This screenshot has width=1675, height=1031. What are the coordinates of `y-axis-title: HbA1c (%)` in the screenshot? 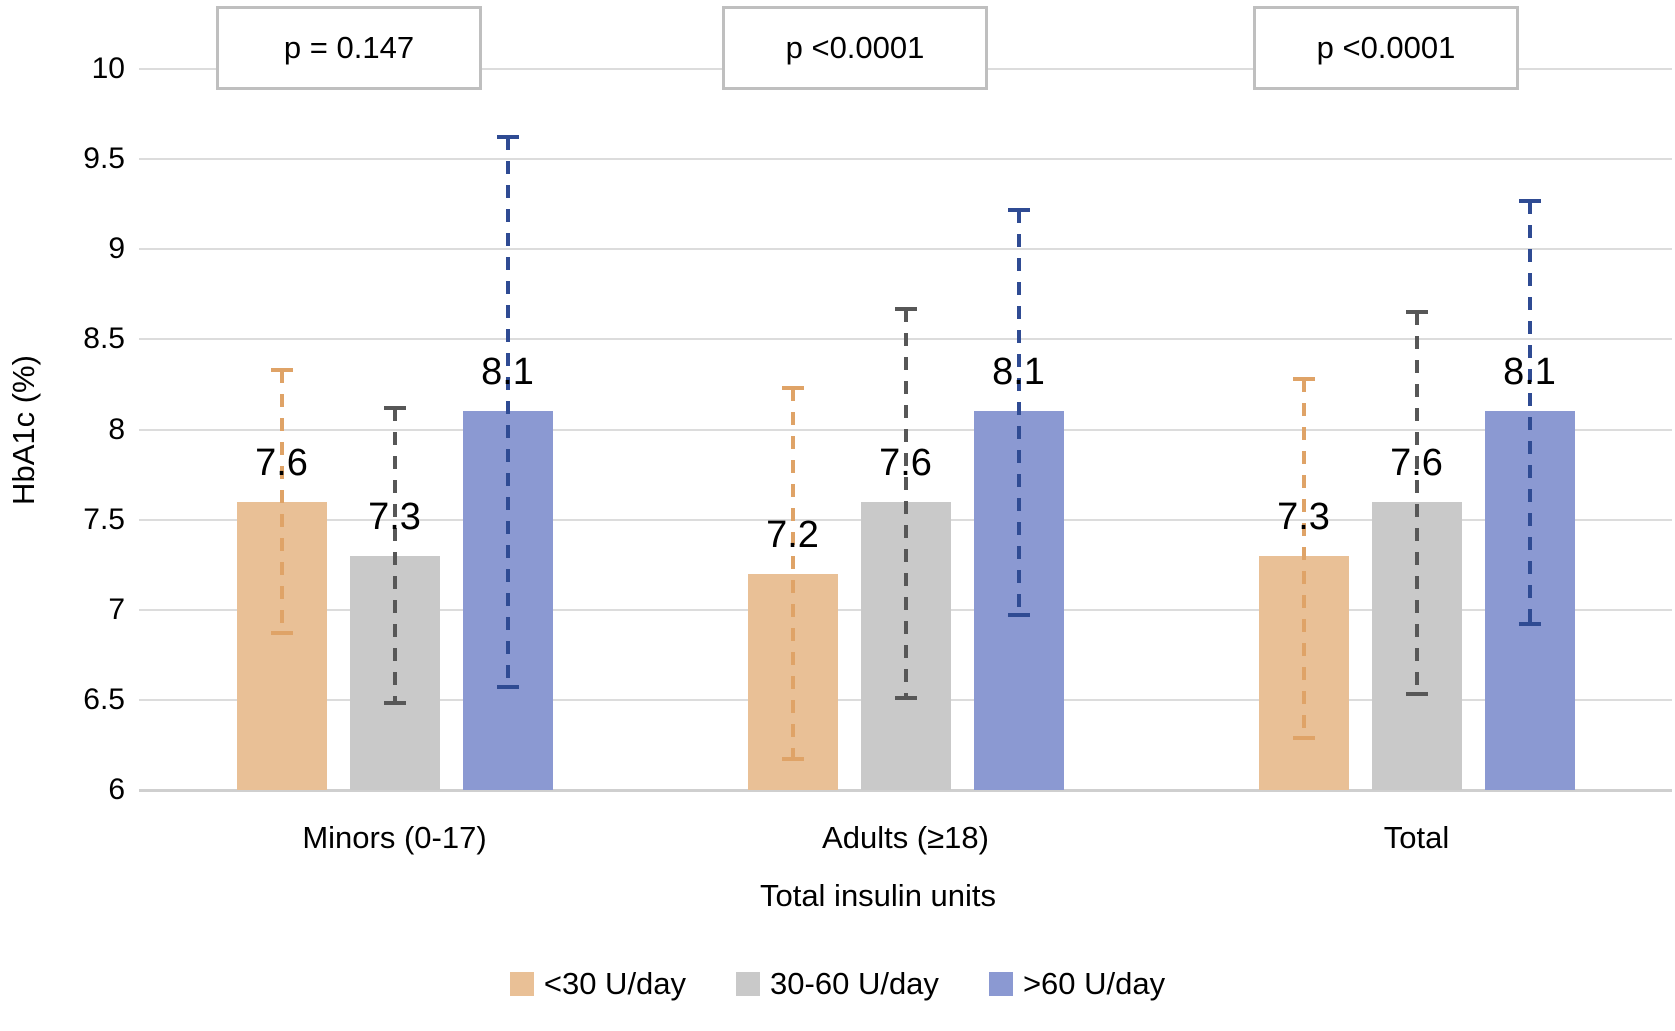 It's located at (23, 430).